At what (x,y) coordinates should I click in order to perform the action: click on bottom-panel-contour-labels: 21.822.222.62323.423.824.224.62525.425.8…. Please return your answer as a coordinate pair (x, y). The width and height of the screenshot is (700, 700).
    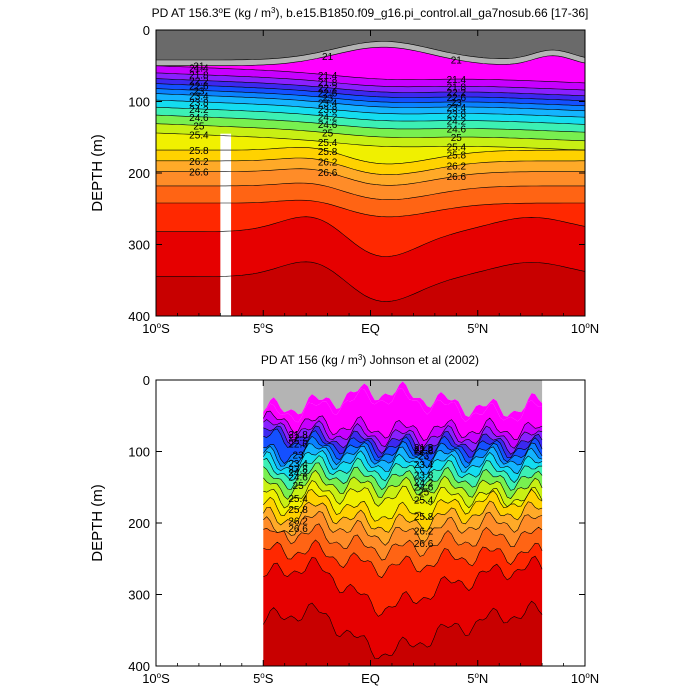
    Looking at the image, I should click on (360, 490).